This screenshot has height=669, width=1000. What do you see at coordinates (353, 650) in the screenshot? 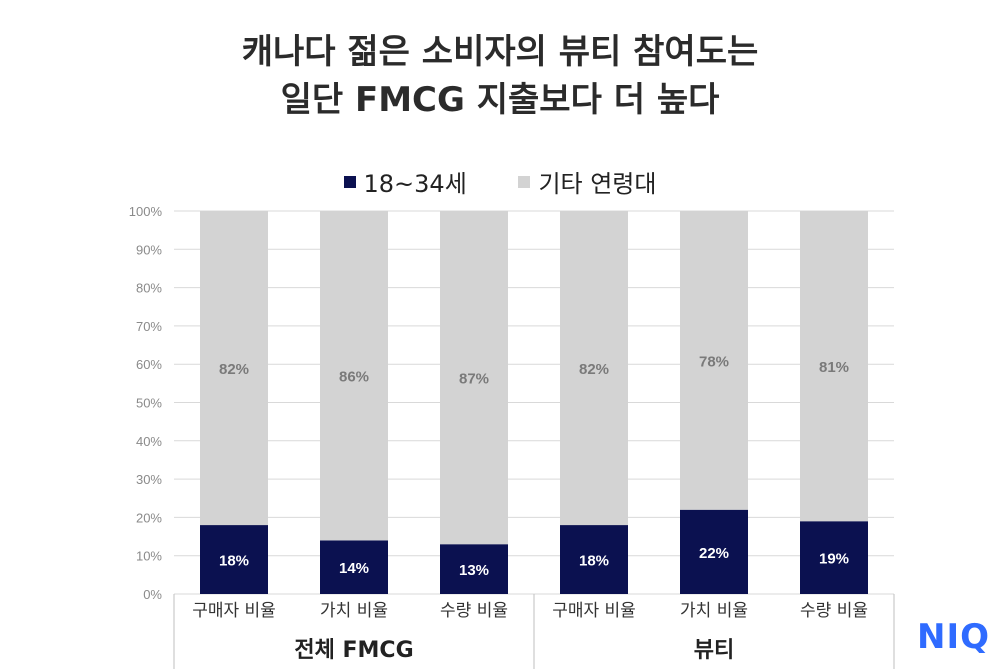
I see `x-group-label: 전체 FMCG` at bounding box center [353, 650].